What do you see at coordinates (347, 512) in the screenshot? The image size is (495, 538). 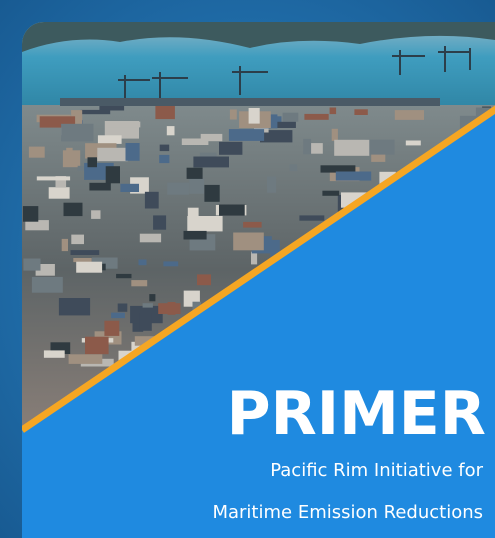 I see `subtitle-line: Maritime Emission Reductions` at bounding box center [347, 512].